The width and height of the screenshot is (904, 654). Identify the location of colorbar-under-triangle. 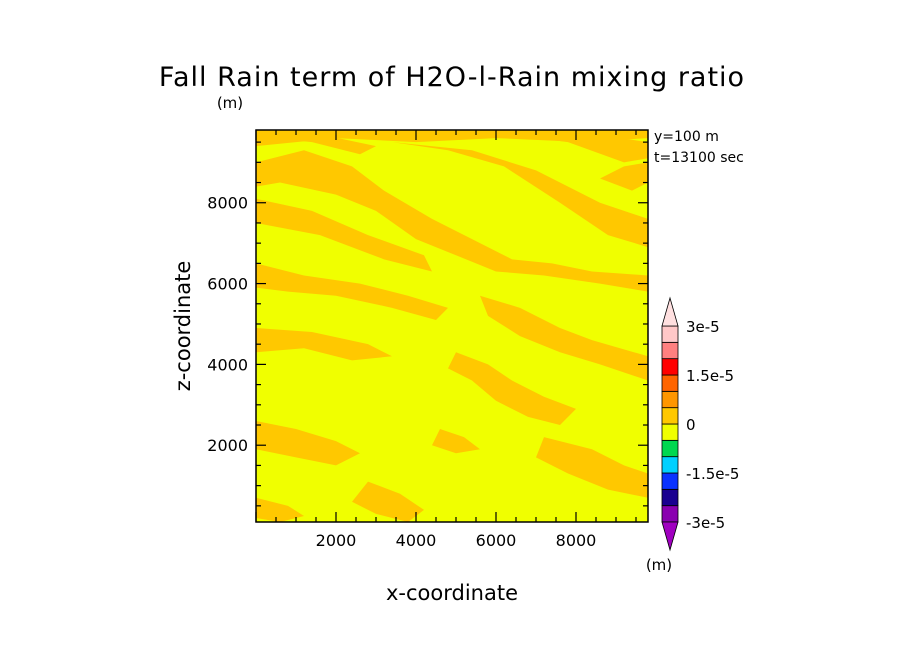
(670, 536).